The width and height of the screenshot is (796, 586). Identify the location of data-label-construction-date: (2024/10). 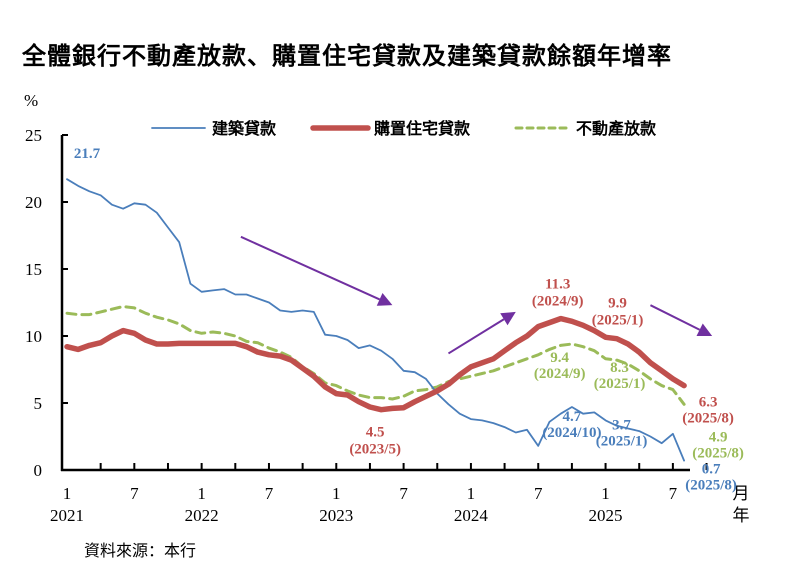
(571, 433).